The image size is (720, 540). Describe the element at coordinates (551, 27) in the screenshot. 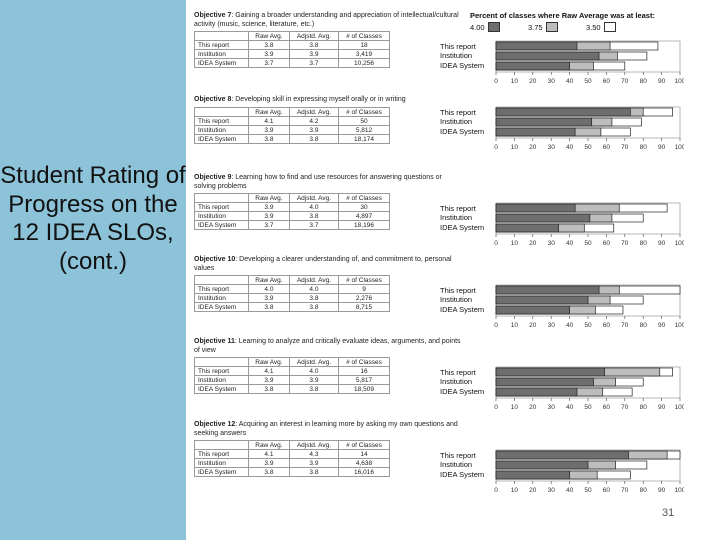

I see `legend-swatch-light` at that location.